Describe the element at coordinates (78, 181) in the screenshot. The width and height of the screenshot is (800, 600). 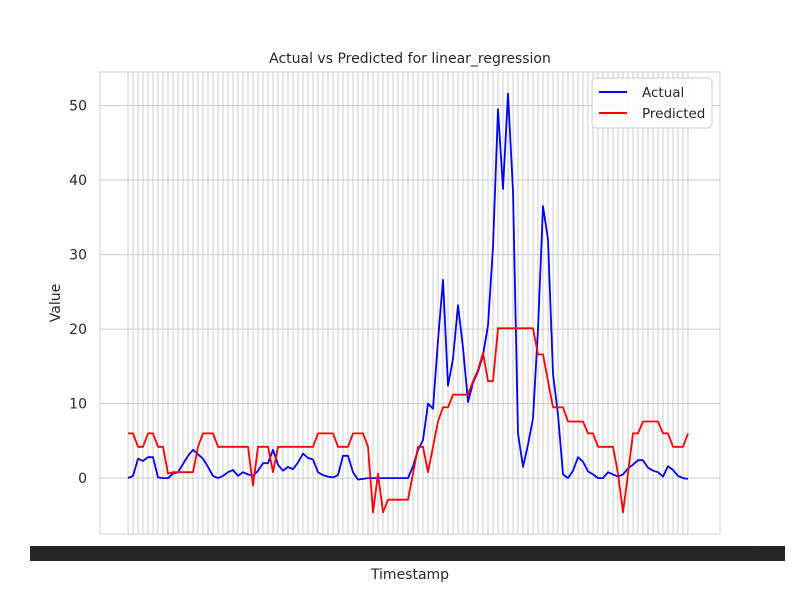
I see `y-tick-label: 40` at that location.